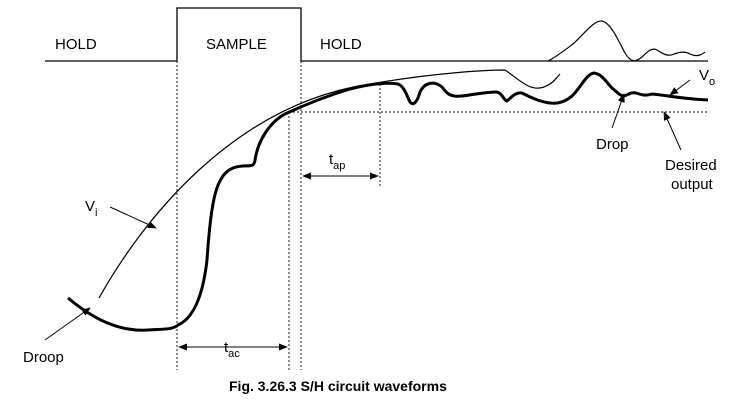 This screenshot has width=736, height=413. What do you see at coordinates (692, 184) in the screenshot?
I see `desired-output-label-line2: output` at bounding box center [692, 184].